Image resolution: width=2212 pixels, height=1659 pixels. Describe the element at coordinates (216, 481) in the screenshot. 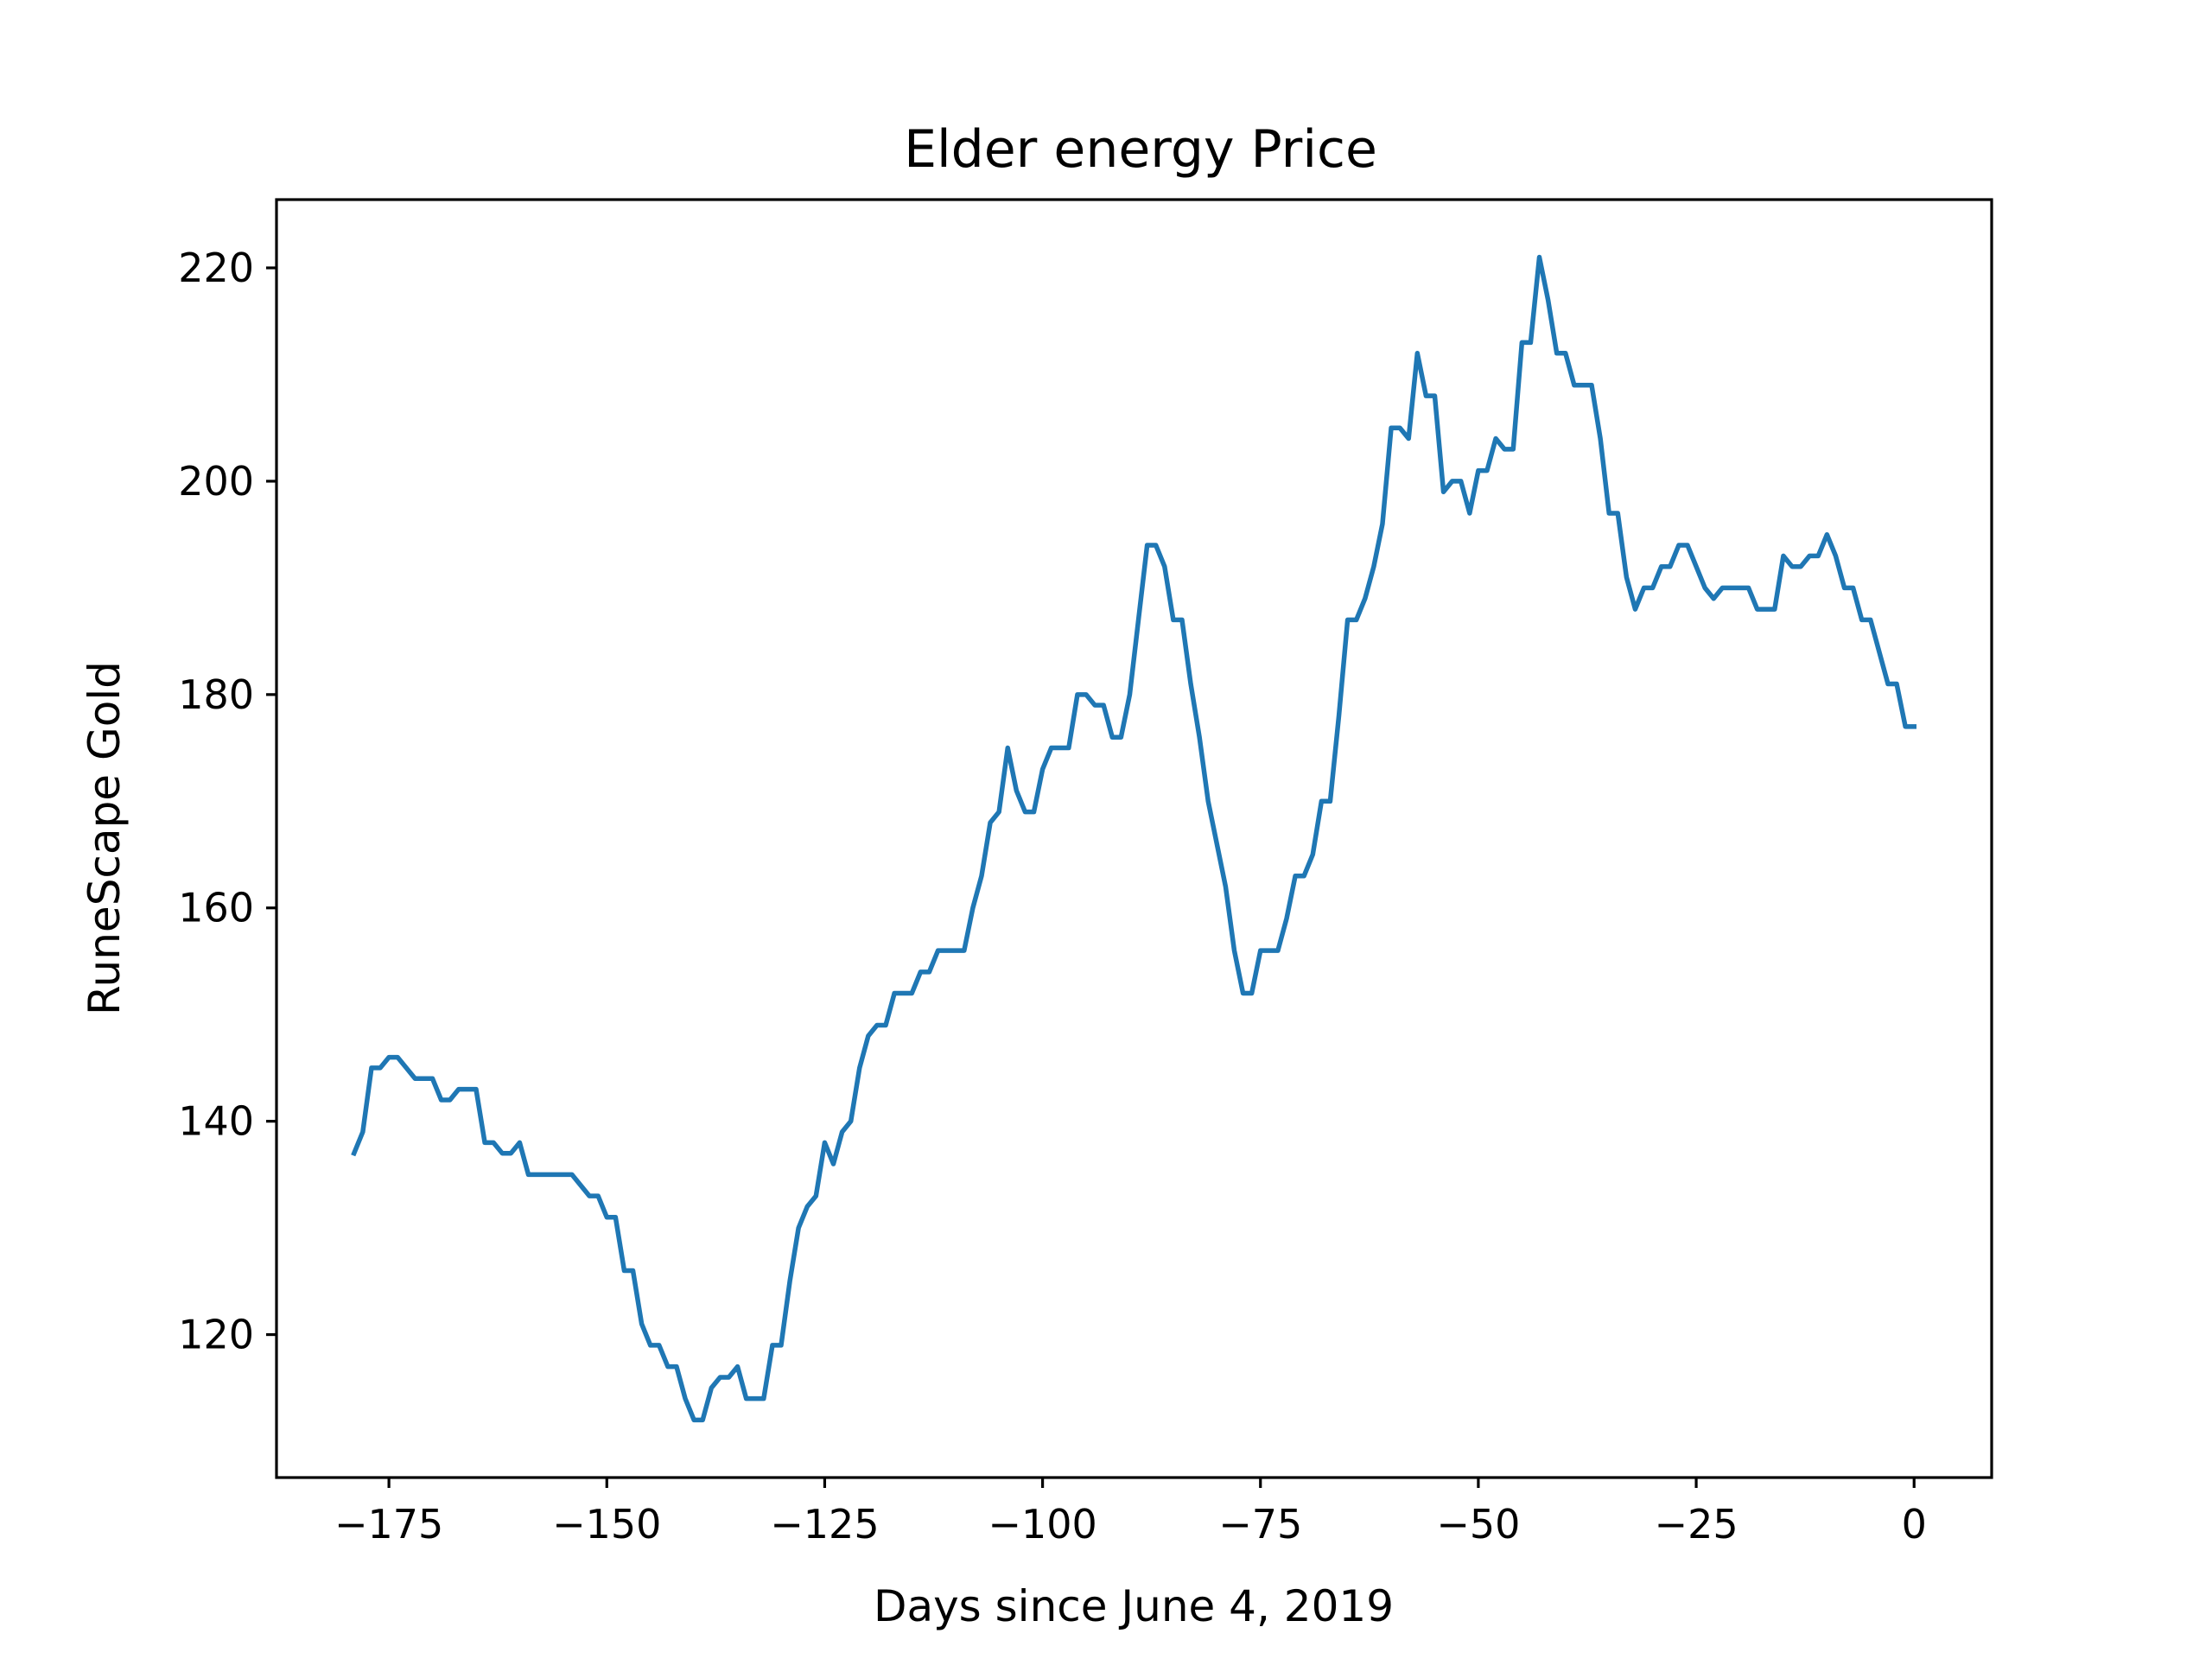

I see `y-tick-label: 200` at that location.